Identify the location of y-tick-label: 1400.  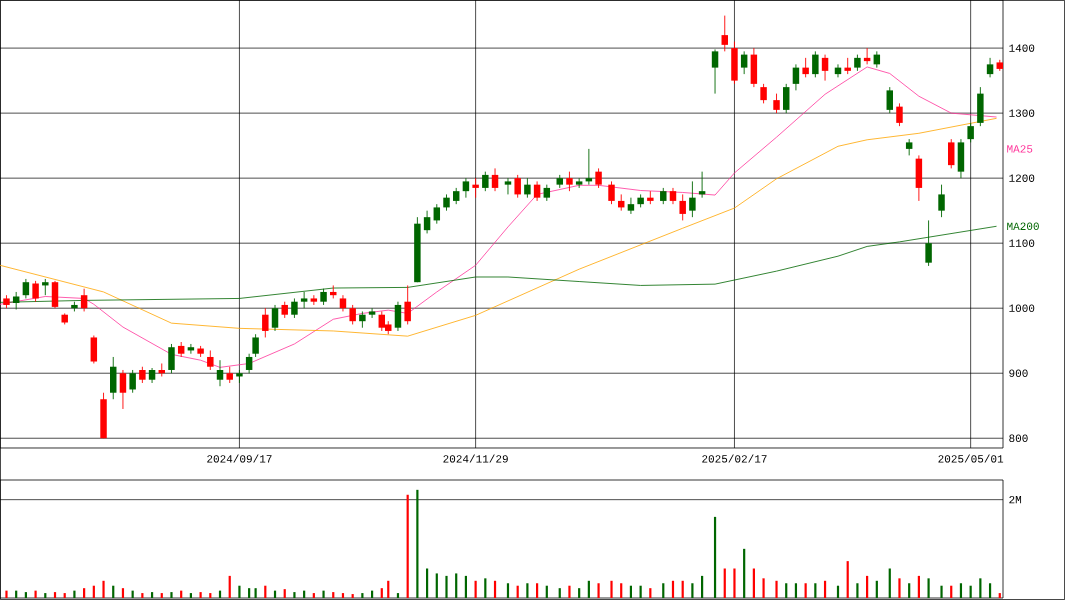
(1022, 48).